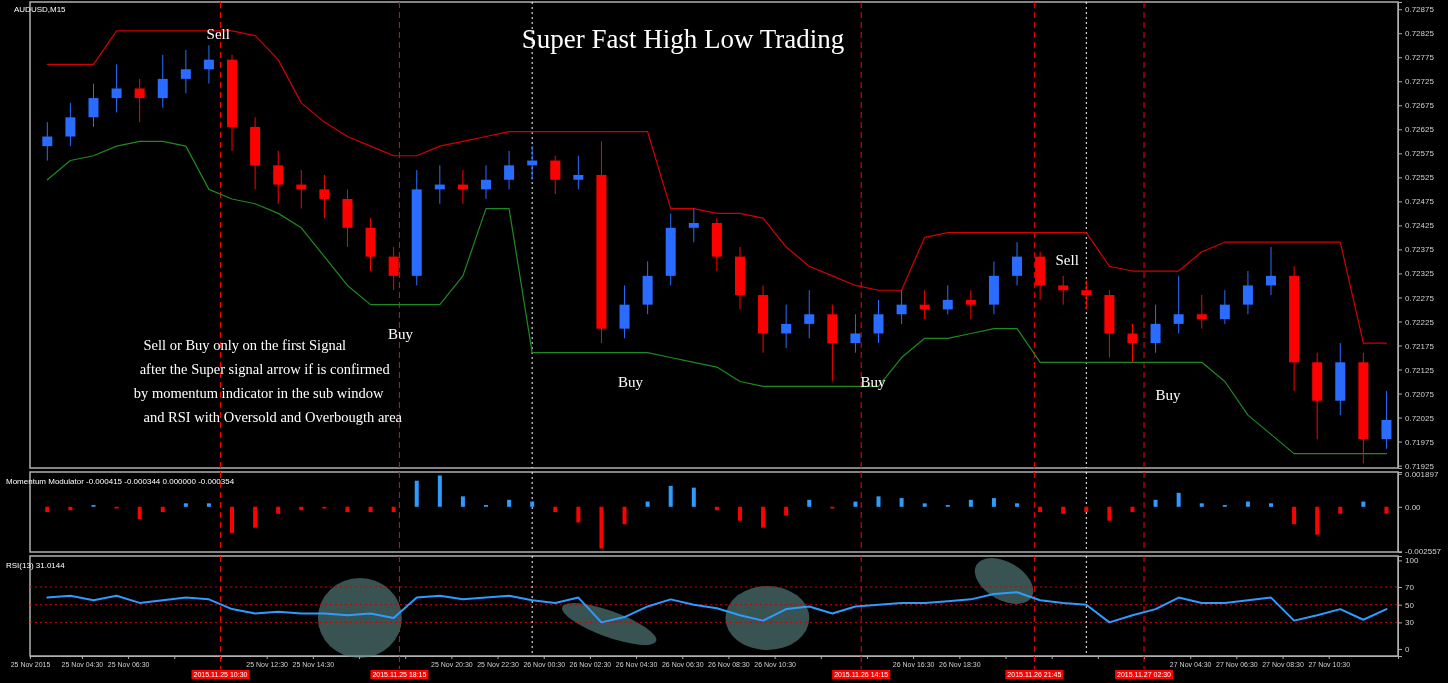 The width and height of the screenshot is (1448, 683). Describe the element at coordinates (120, 481) in the screenshot. I see `text: Momentum Modulator -0.000415 -0.000344 0.000000 -0.000354` at that location.